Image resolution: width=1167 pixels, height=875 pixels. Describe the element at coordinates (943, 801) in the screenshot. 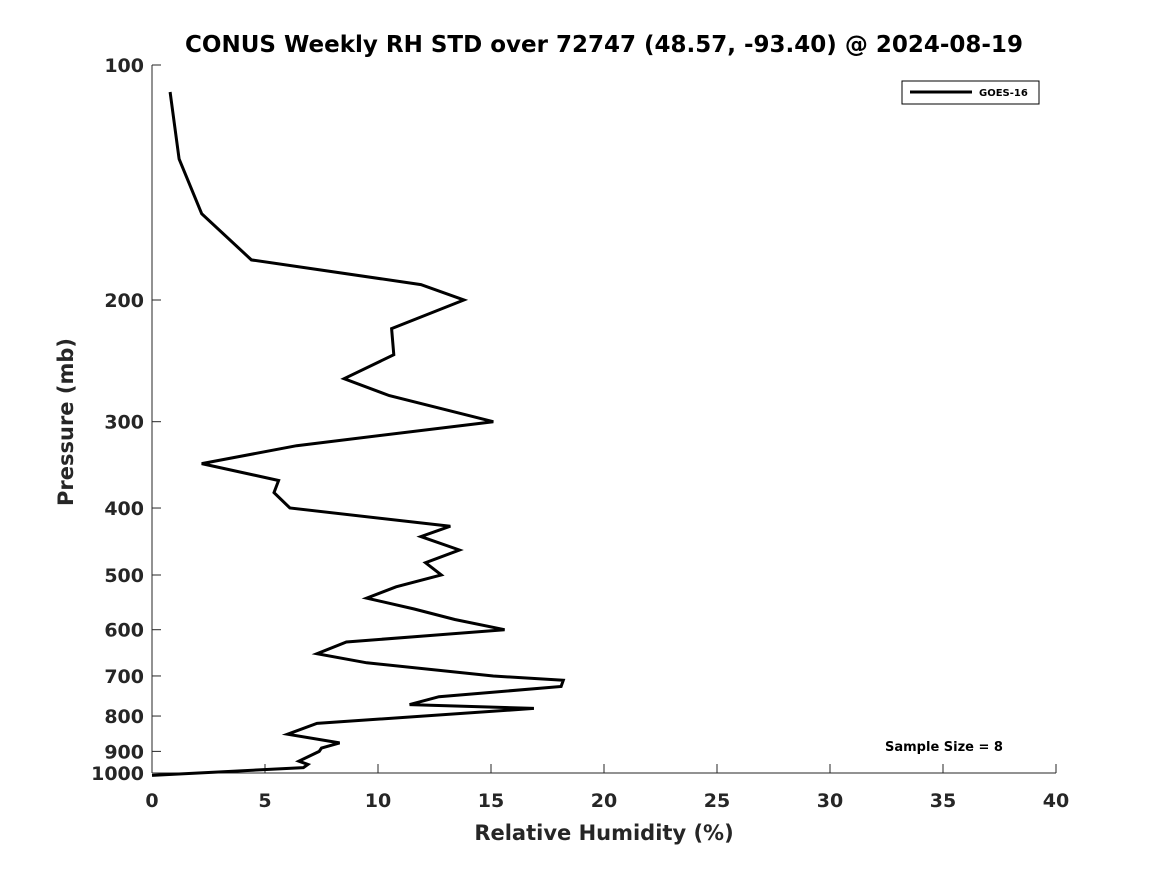

I see `x-tick-label-35: 35` at that location.